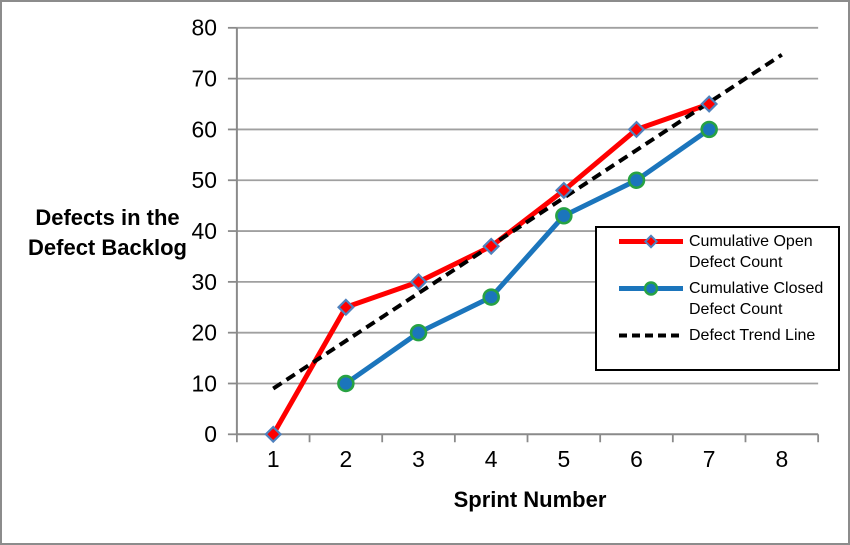 The height and width of the screenshot is (545, 850). I want to click on y-axis-title: Defects in the Defect Backlog, so click(107, 232).